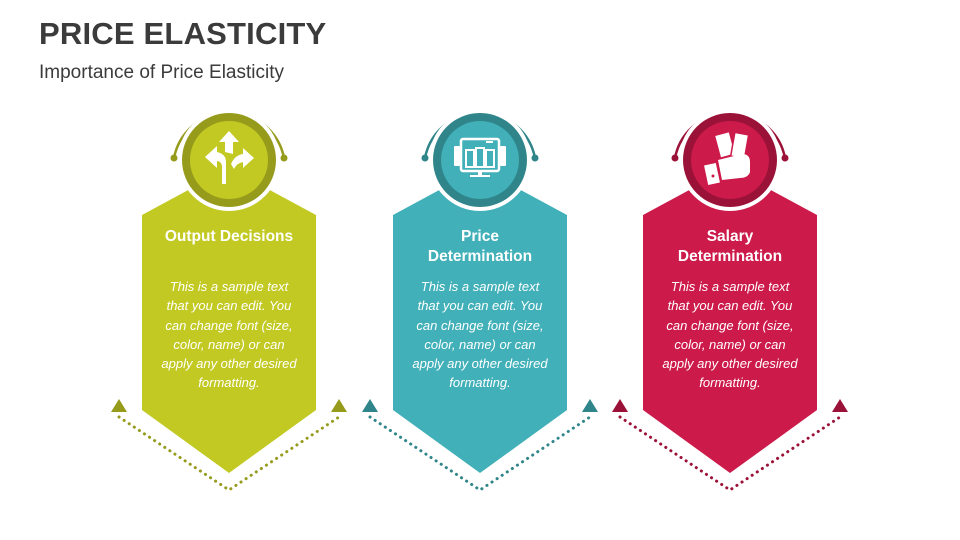  I want to click on monitor-dashboard-icon, so click(480, 157).